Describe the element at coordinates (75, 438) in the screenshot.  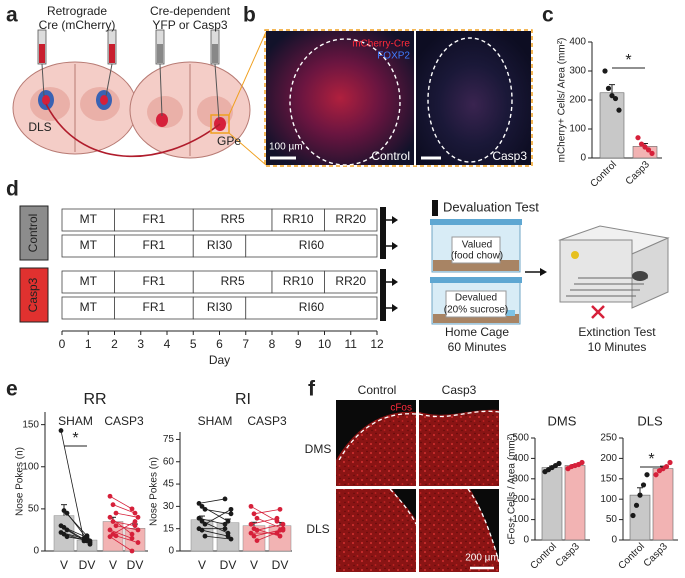
I see `significance-label: *` at that location.